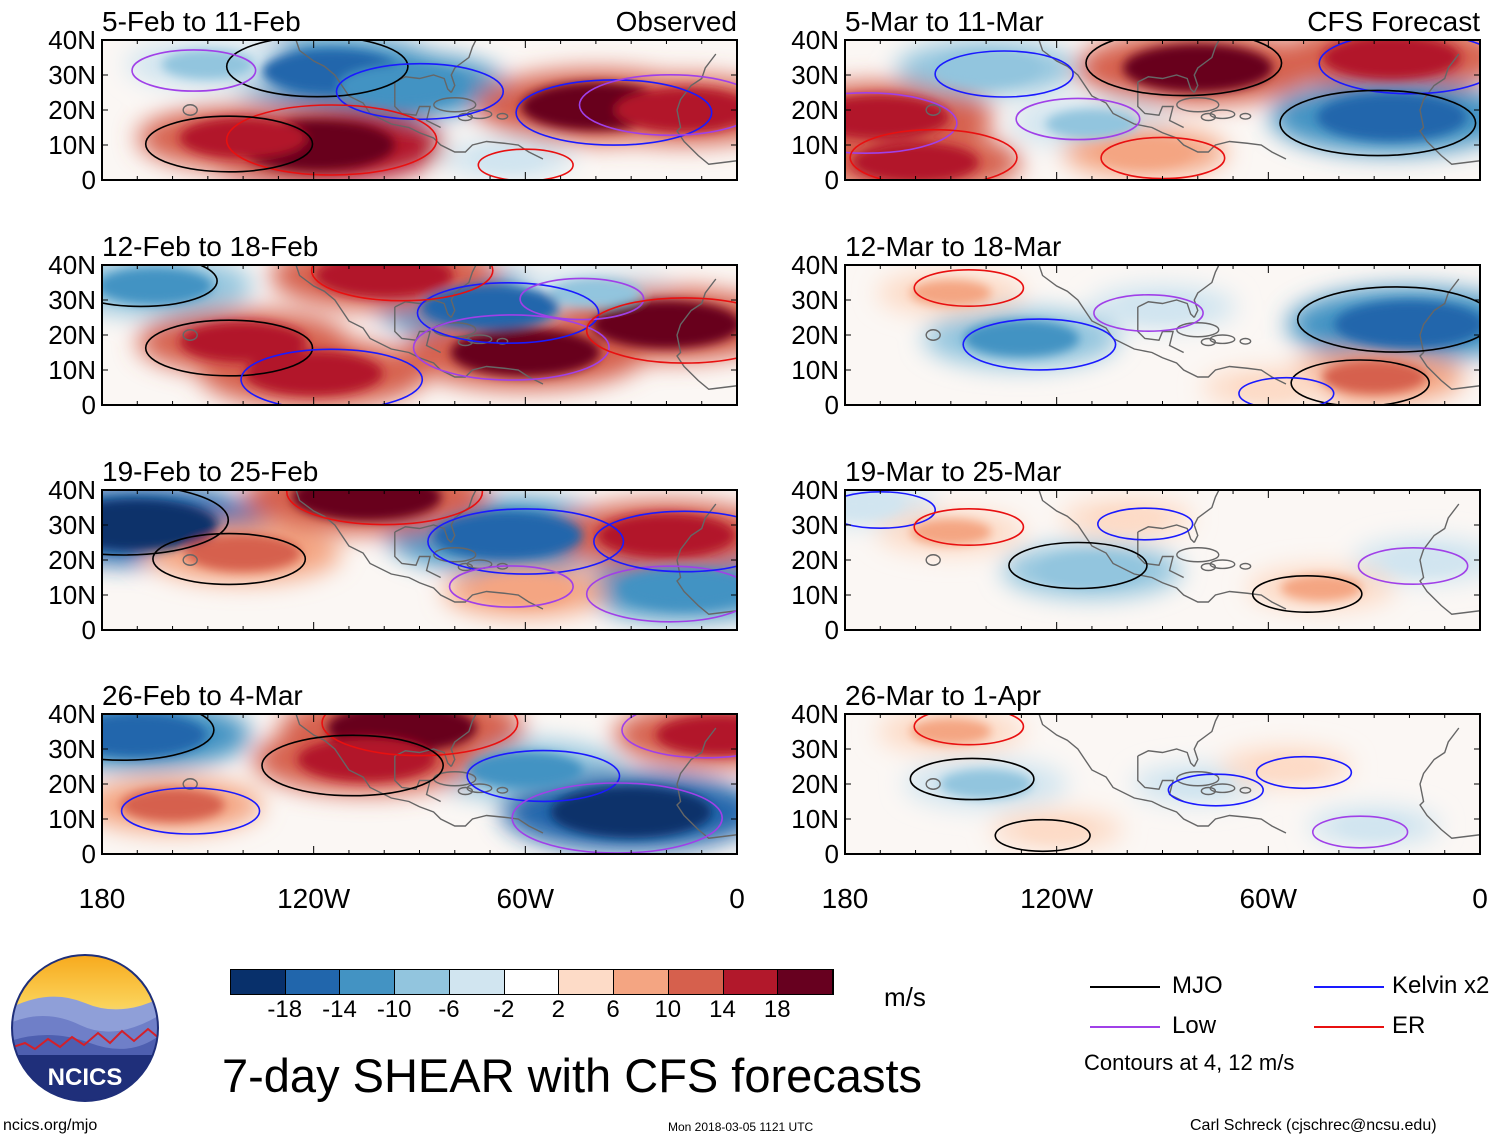 This screenshot has width=1510, height=1141. I want to click on contour-note: Contours at 4, 12 m/s, so click(1189, 1062).